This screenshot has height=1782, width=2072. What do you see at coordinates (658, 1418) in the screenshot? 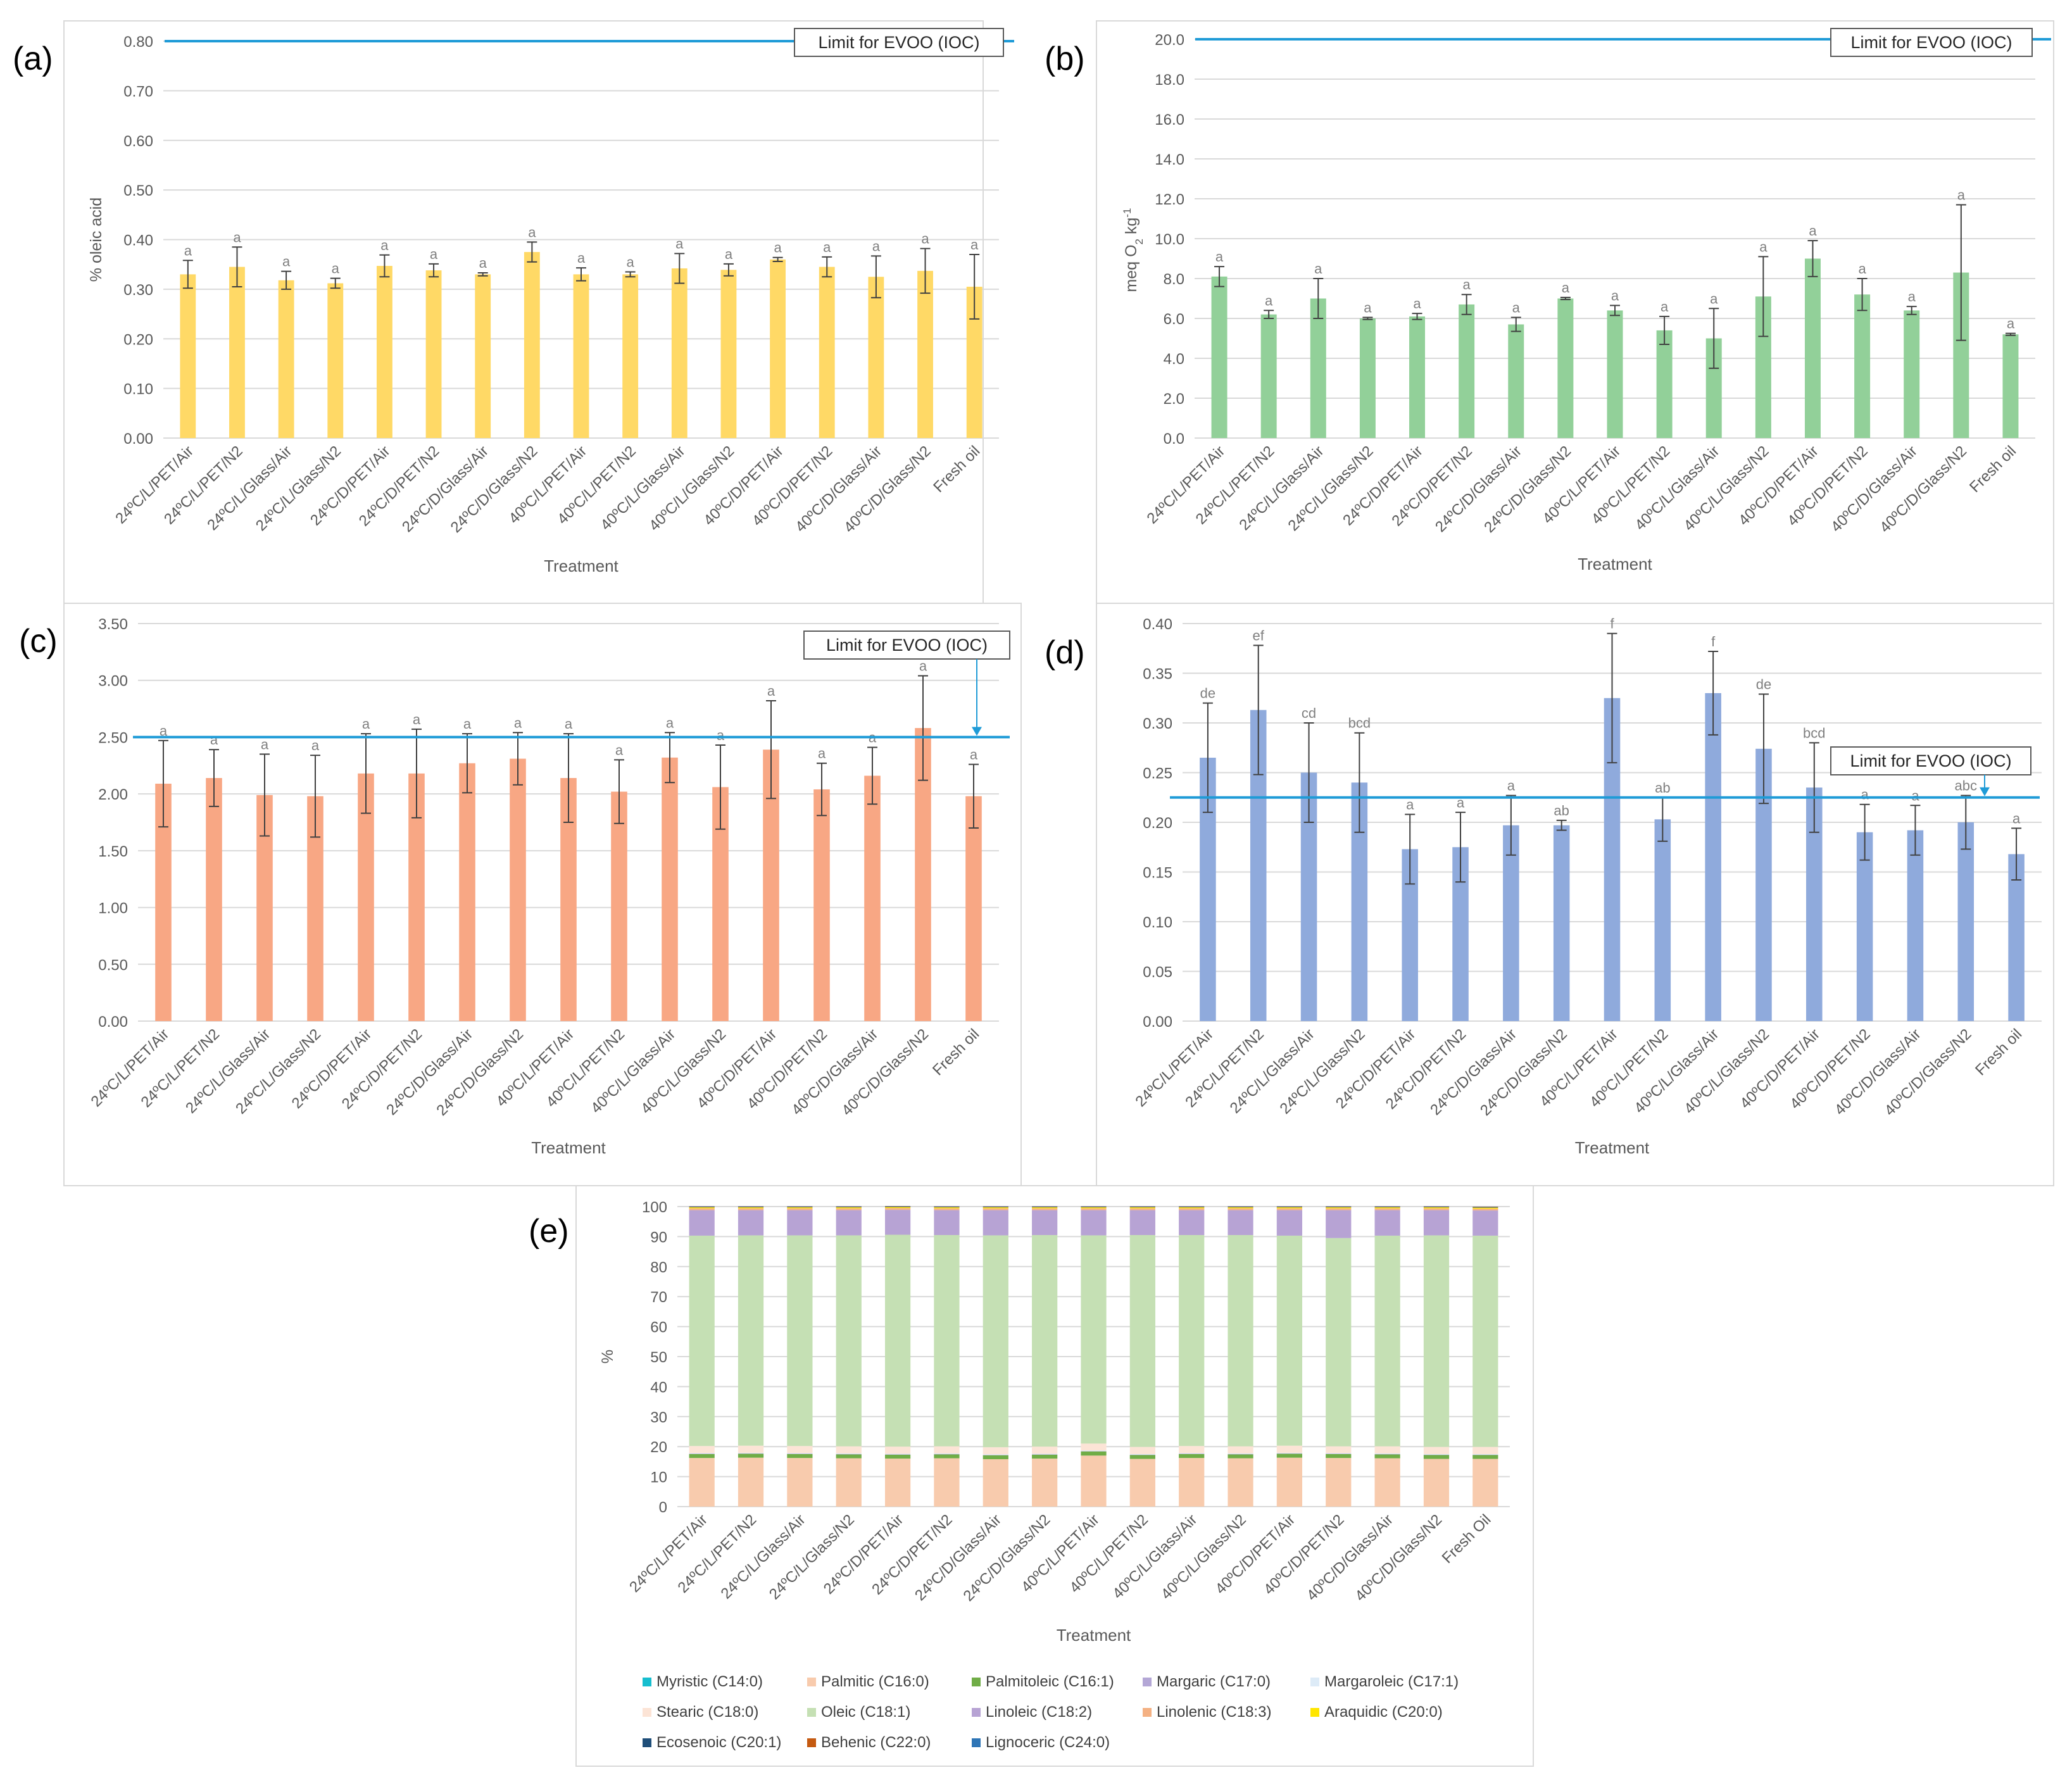
I see `y-tick-label: 30` at bounding box center [658, 1418].